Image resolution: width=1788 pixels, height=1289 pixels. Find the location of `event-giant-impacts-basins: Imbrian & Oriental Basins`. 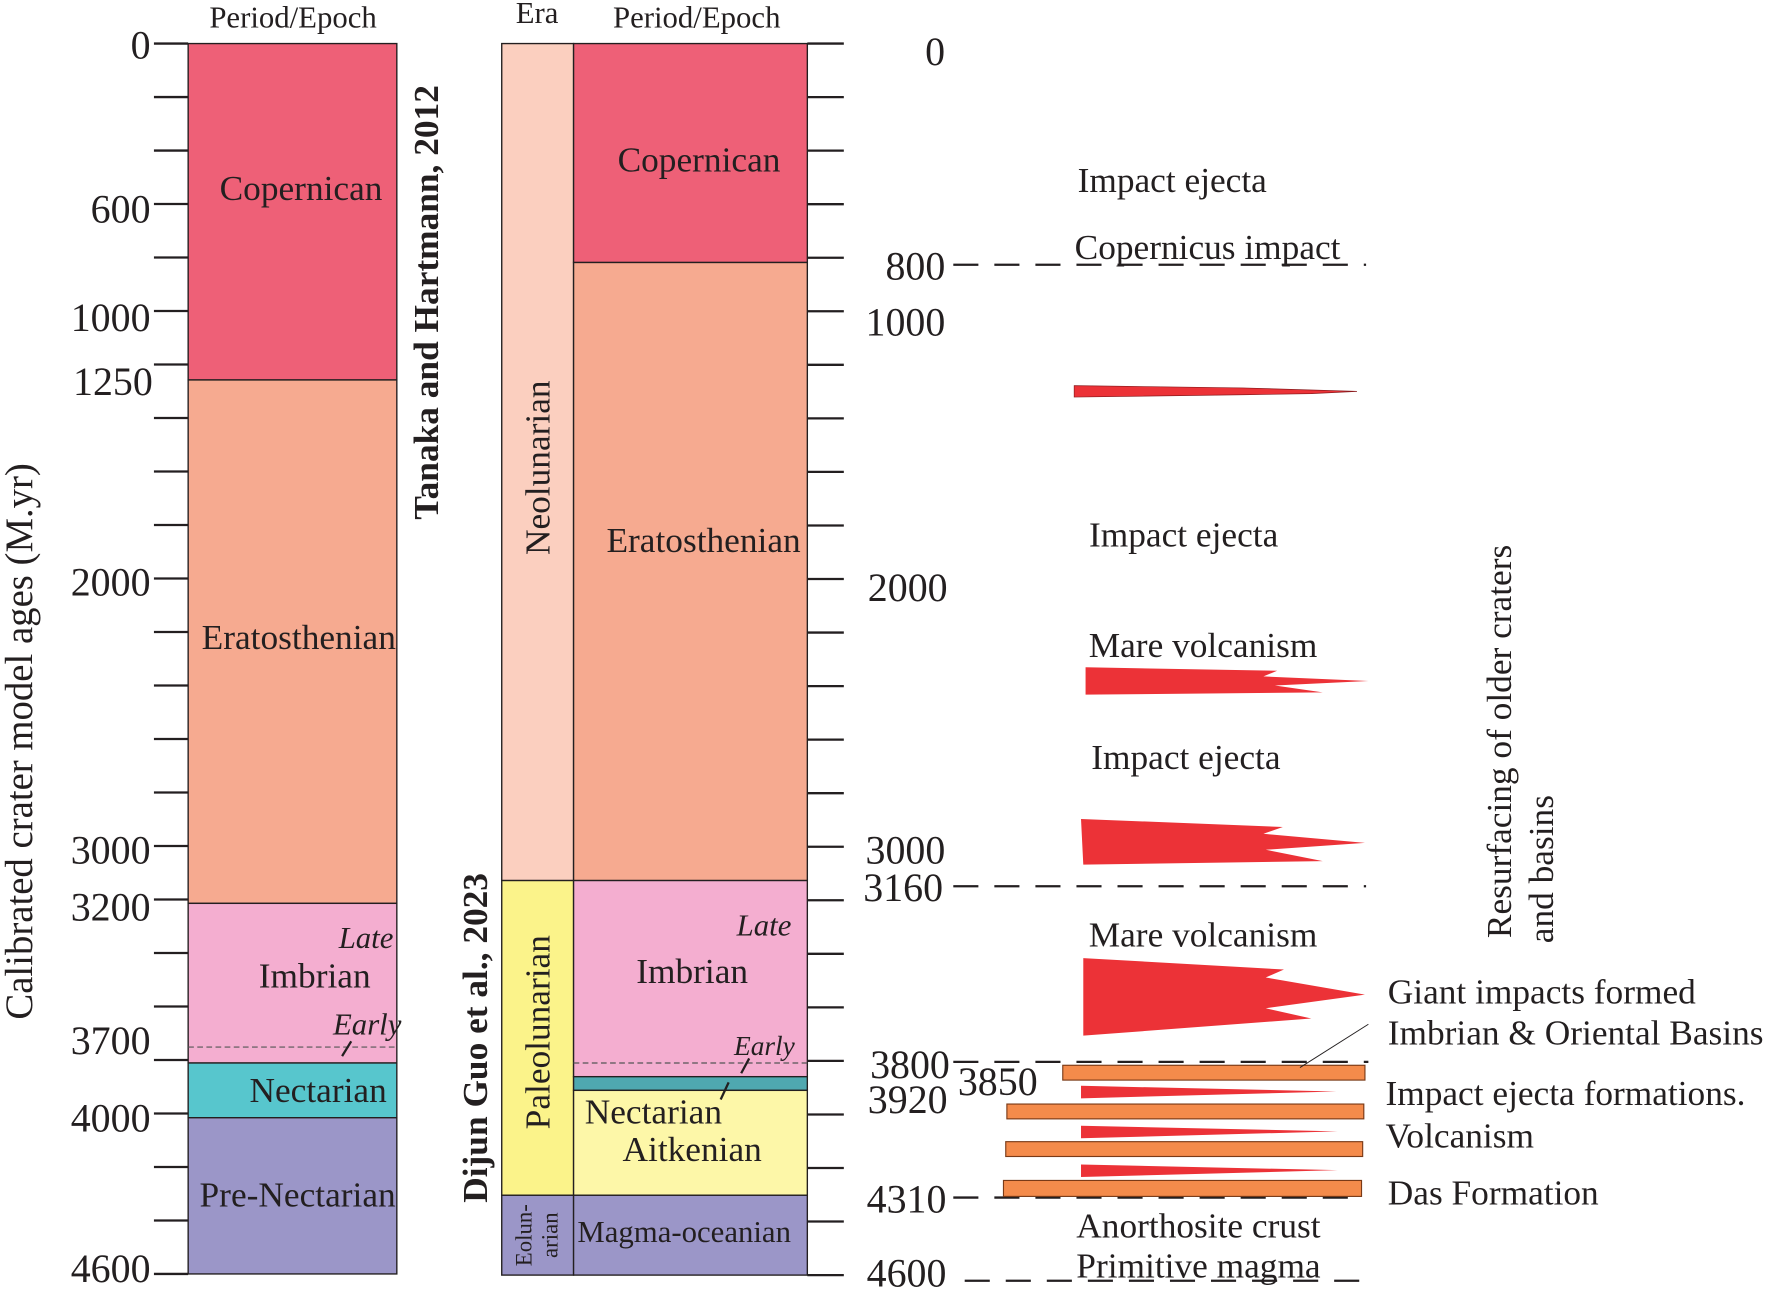

event-giant-impacts-basins: Imbrian & Oriental Basins is located at coordinates (1576, 1033).